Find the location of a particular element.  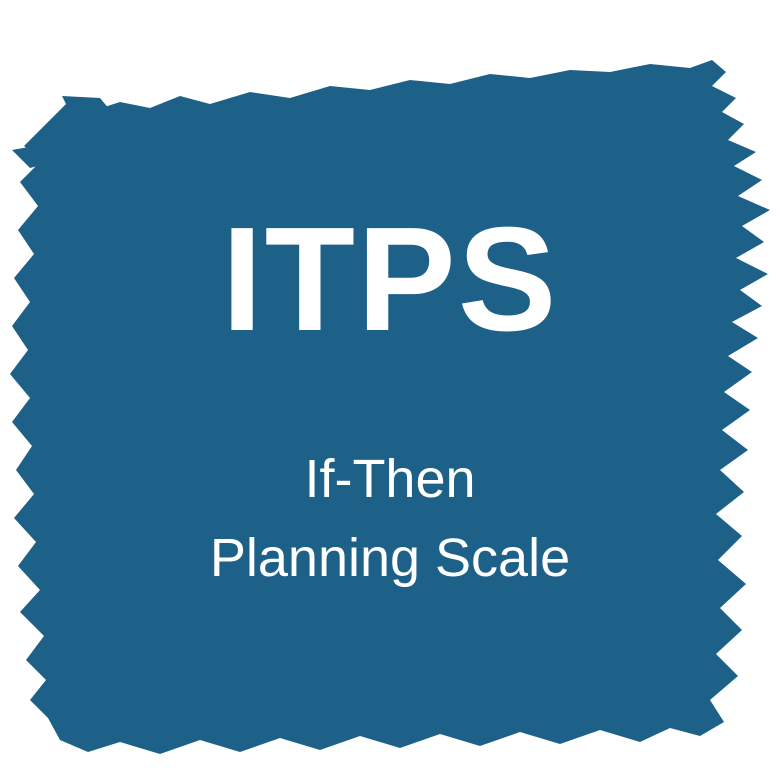

logo-title: ITPS is located at coordinates (390, 279).